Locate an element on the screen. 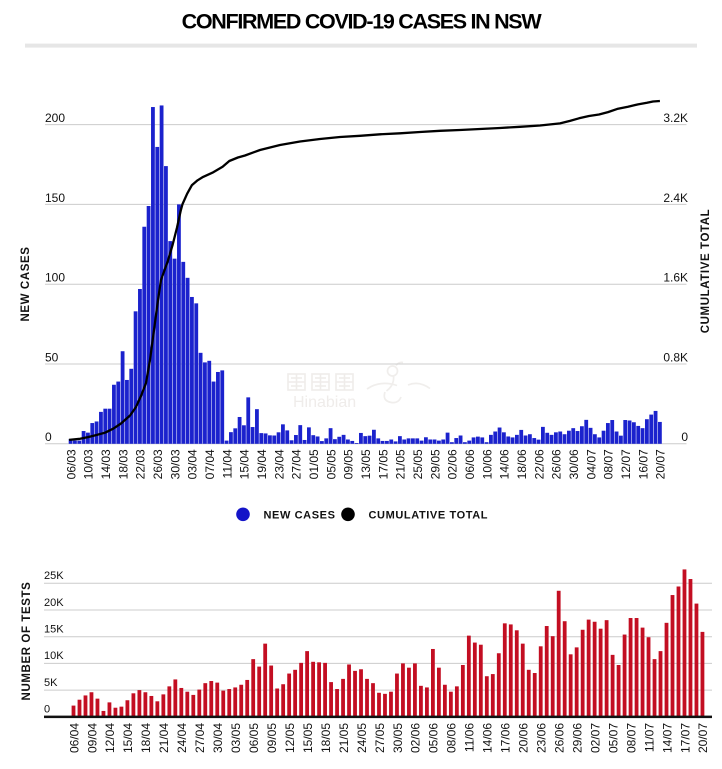 The image size is (722, 769). svg-text: 1.6K is located at coordinates (675, 278).